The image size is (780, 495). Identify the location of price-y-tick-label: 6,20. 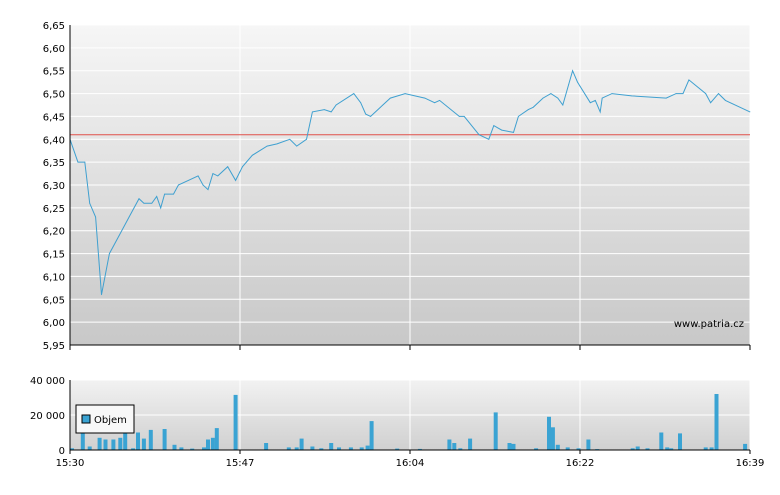
(54, 232).